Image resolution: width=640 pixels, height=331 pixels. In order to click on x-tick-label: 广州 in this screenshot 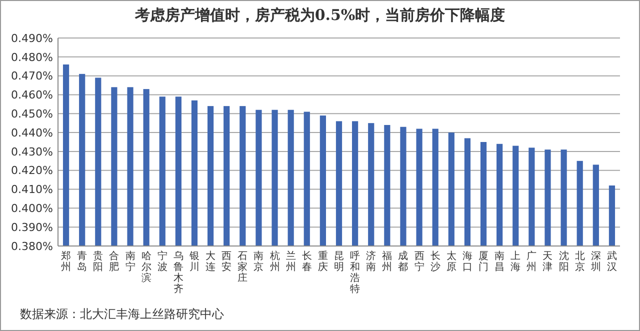, I will do `click(531, 261)`.